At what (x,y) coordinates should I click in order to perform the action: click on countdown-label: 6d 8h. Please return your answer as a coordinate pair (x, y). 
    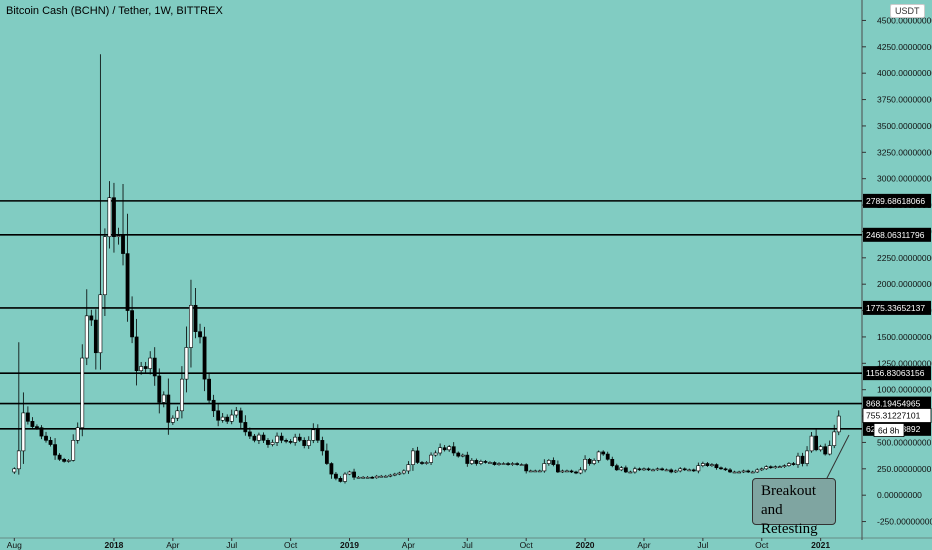
    Looking at the image, I should click on (889, 431).